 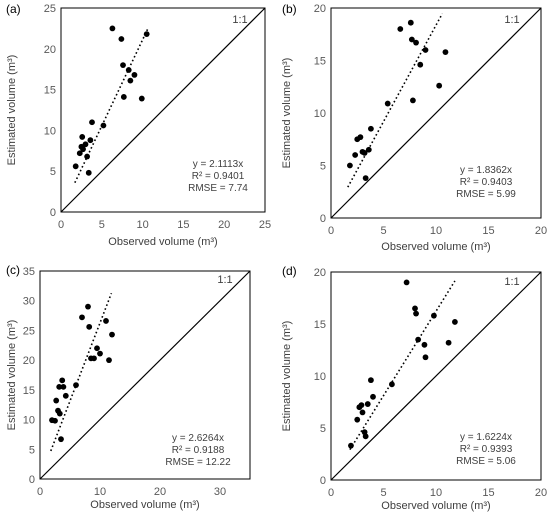 What do you see at coordinates (13, 270) in the screenshot?
I see `panel-label: (c)` at bounding box center [13, 270].